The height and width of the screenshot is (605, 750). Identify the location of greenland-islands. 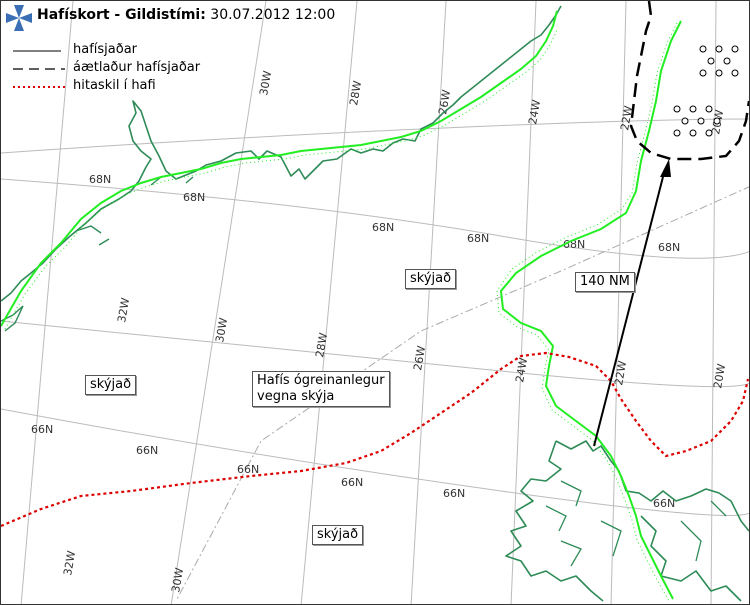
(134, 211).